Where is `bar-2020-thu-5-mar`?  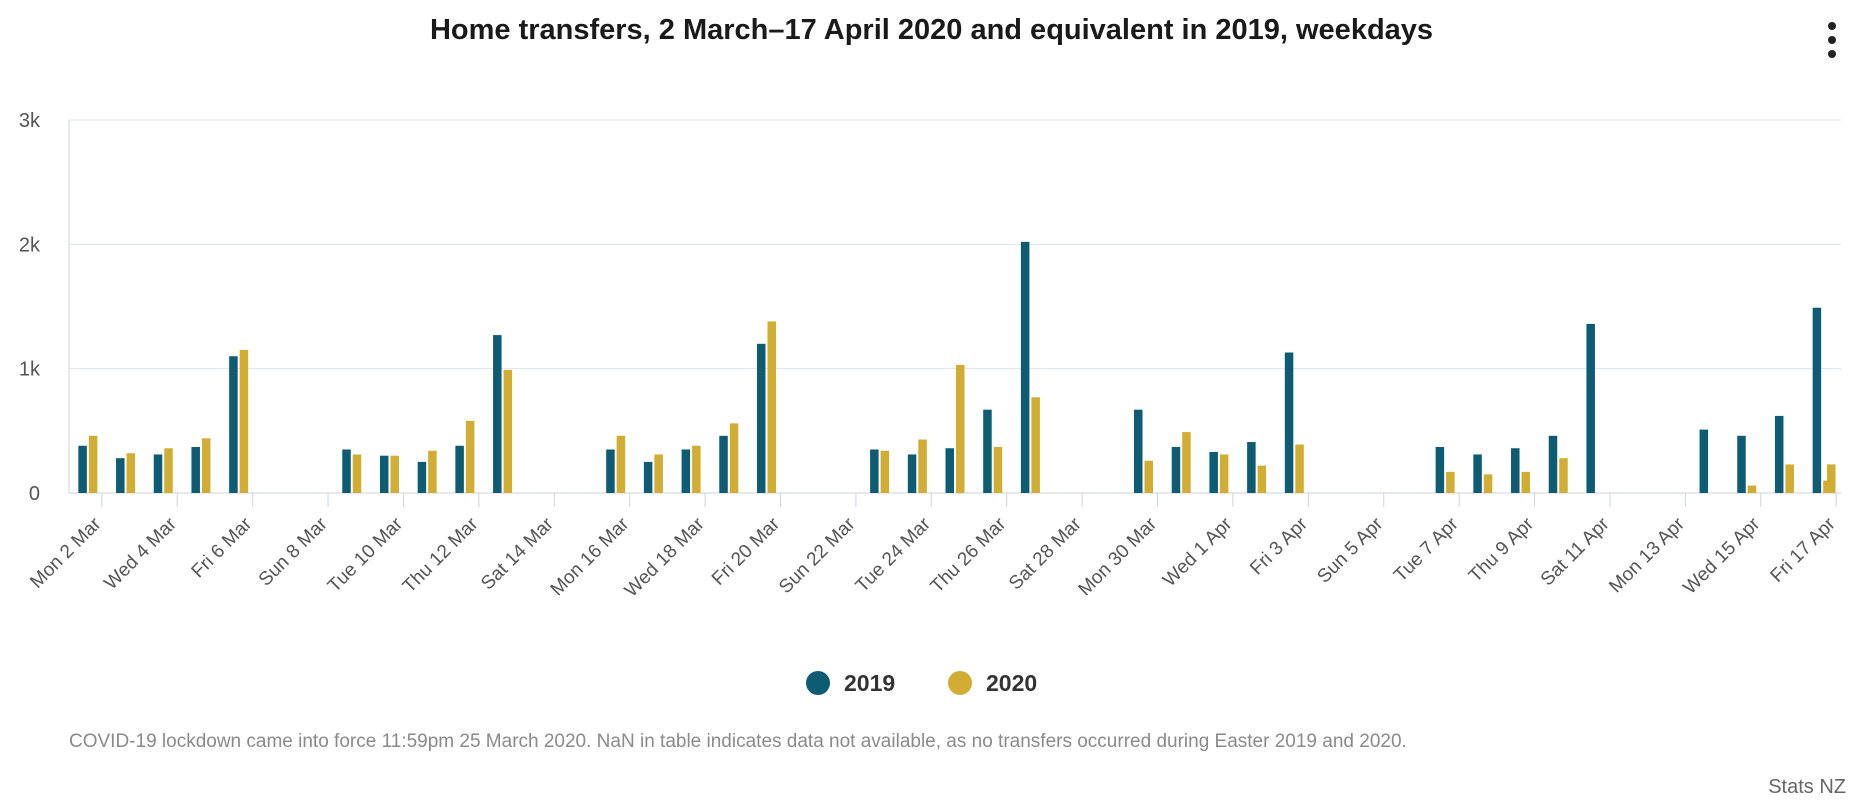
bar-2020-thu-5-mar is located at coordinates (206, 465).